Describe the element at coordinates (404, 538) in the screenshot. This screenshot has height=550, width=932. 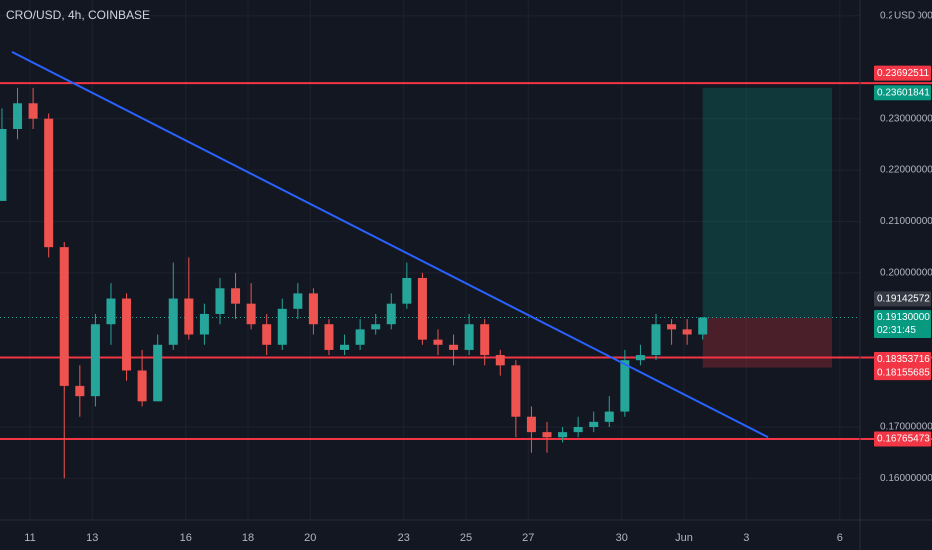
I see `x-tick-label: 23` at that location.